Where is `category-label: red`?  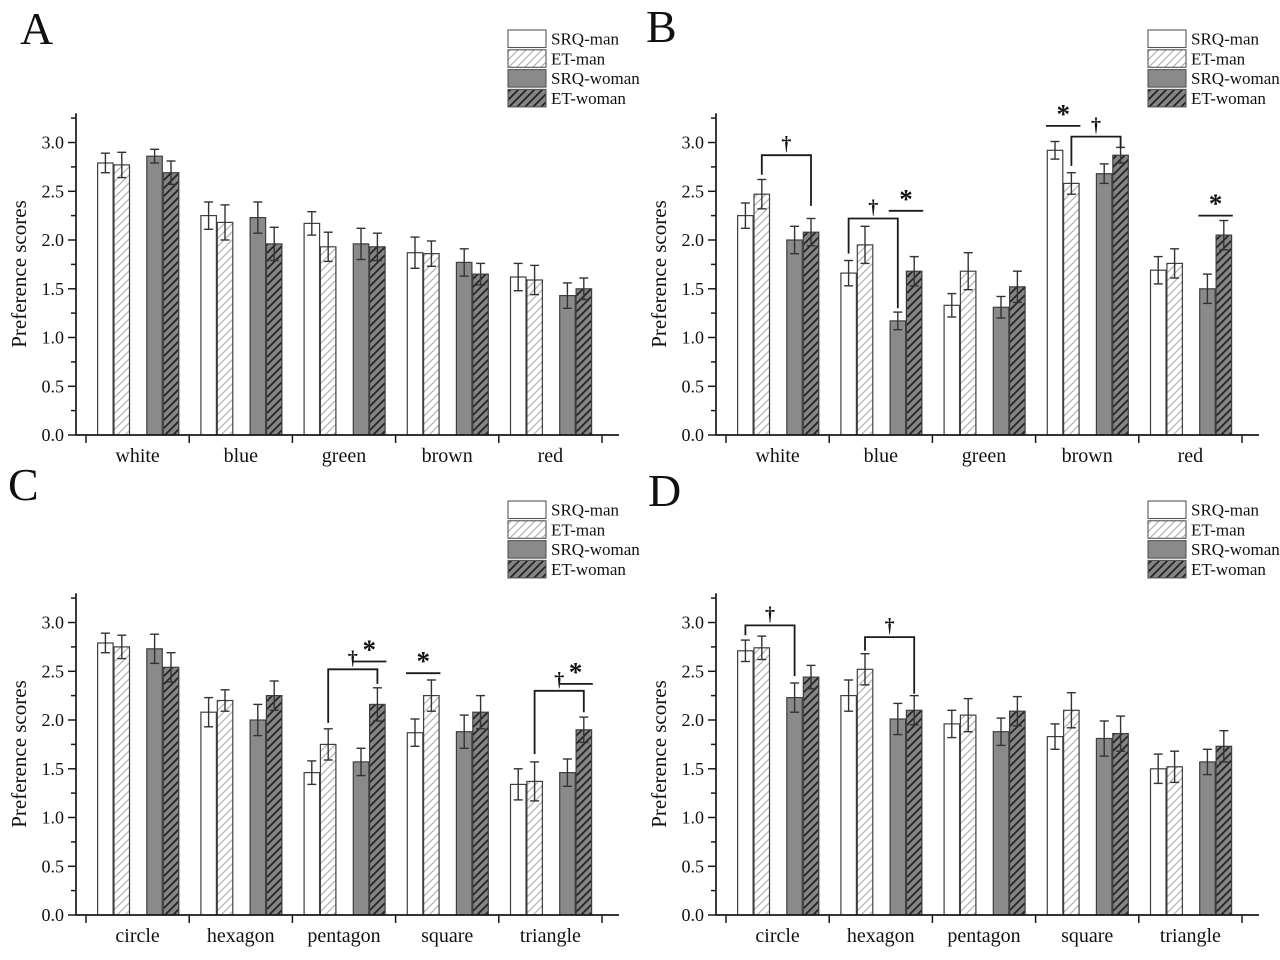
category-label: red is located at coordinates (1191, 456).